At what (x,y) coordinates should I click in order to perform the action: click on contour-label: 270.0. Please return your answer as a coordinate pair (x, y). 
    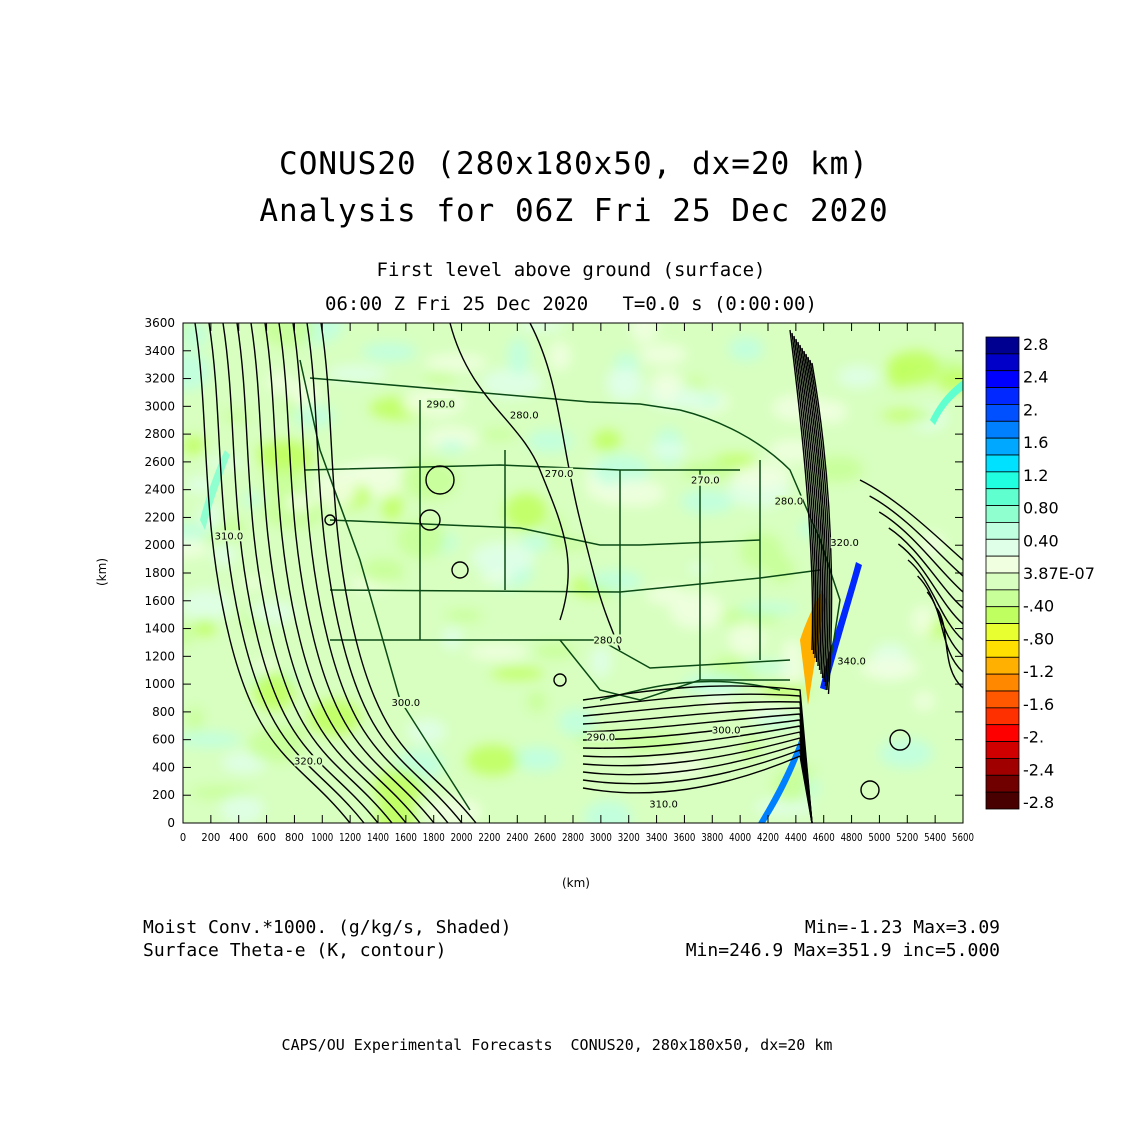
    Looking at the image, I should click on (705, 481).